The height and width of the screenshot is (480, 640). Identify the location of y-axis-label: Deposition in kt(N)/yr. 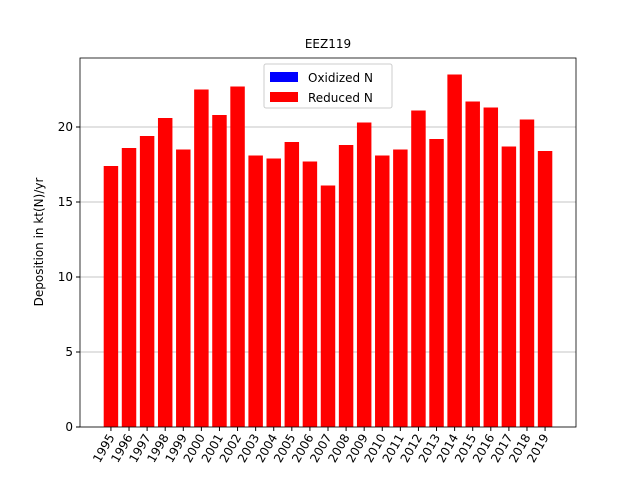
(39, 242).